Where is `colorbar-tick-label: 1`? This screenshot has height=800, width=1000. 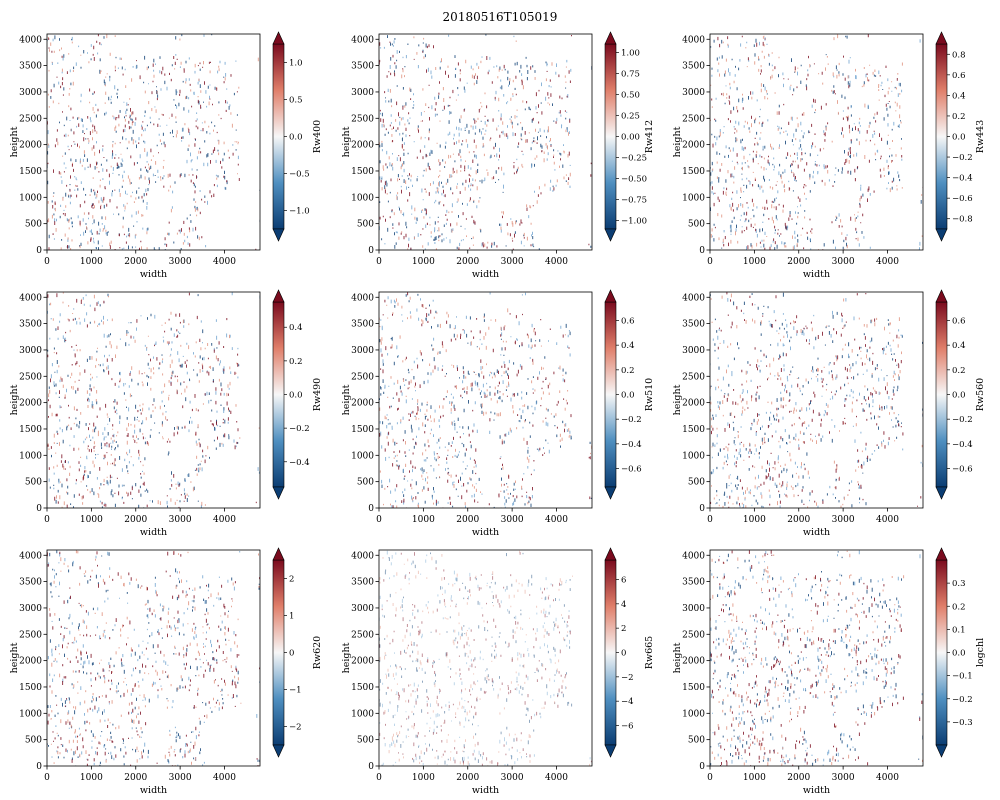 colorbar-tick-label: 1 is located at coordinates (291, 617).